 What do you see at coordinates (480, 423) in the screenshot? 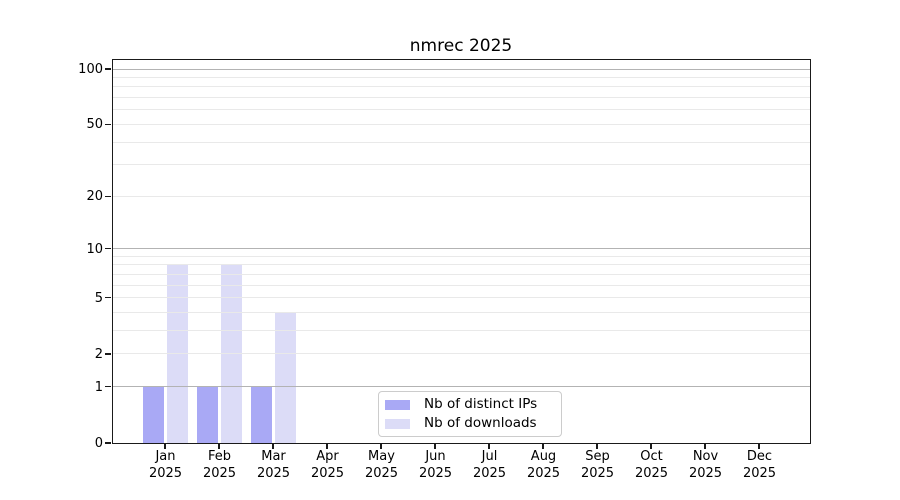
I see `legend-label-downloads: Nb of downloads` at bounding box center [480, 423].